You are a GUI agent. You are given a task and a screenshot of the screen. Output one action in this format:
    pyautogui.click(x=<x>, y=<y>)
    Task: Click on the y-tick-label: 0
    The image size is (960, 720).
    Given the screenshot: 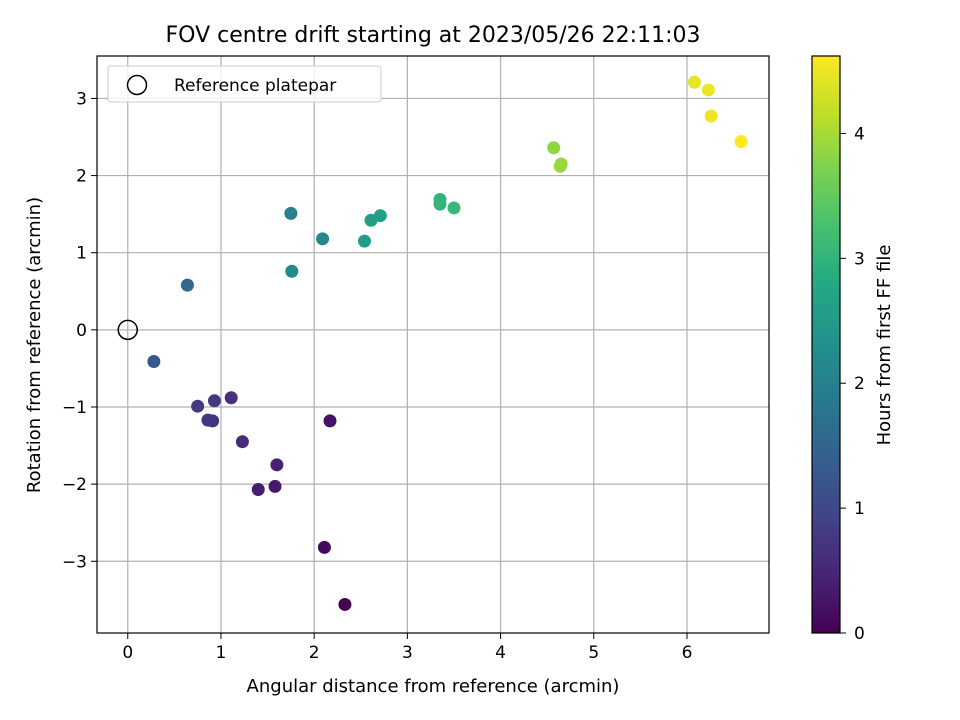 What is the action you would take?
    pyautogui.click(x=81, y=331)
    